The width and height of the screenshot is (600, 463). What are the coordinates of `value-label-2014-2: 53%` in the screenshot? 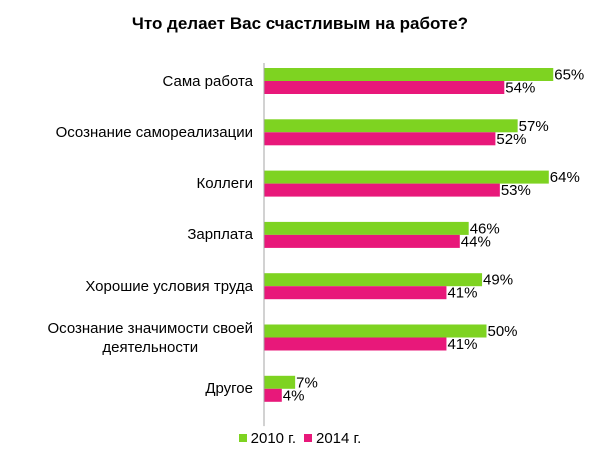 It's located at (516, 190).